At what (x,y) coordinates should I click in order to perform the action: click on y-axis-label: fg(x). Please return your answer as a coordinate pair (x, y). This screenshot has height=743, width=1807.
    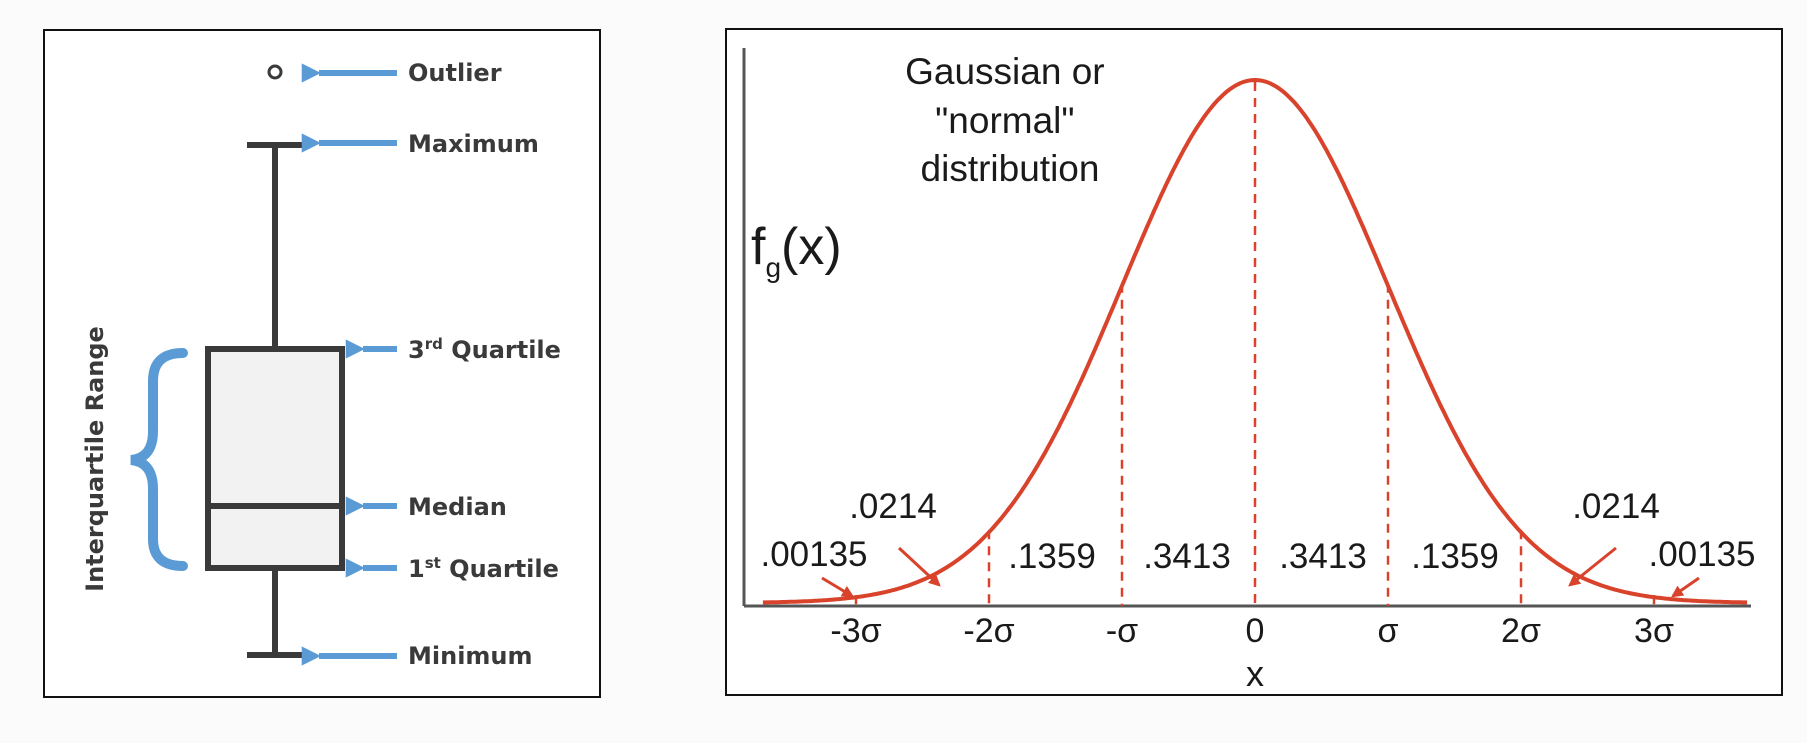
    Looking at the image, I should click on (796, 250).